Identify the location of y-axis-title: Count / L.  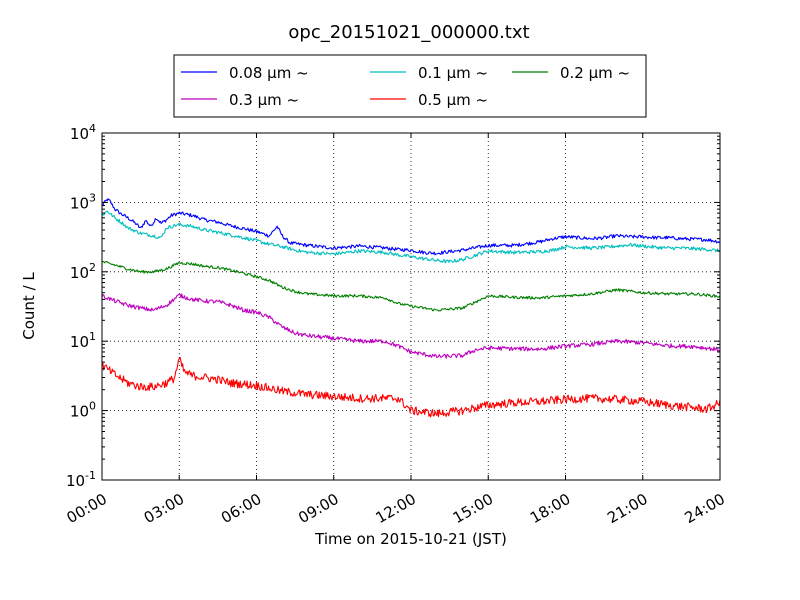
(29, 306).